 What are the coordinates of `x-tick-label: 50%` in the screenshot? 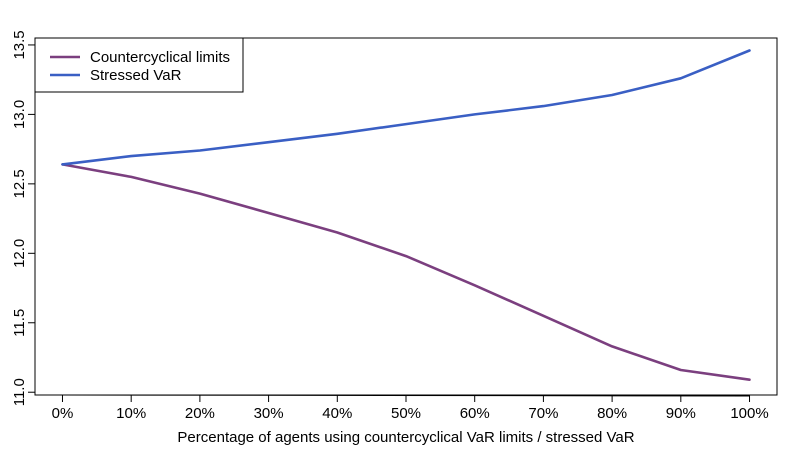 It's located at (406, 413).